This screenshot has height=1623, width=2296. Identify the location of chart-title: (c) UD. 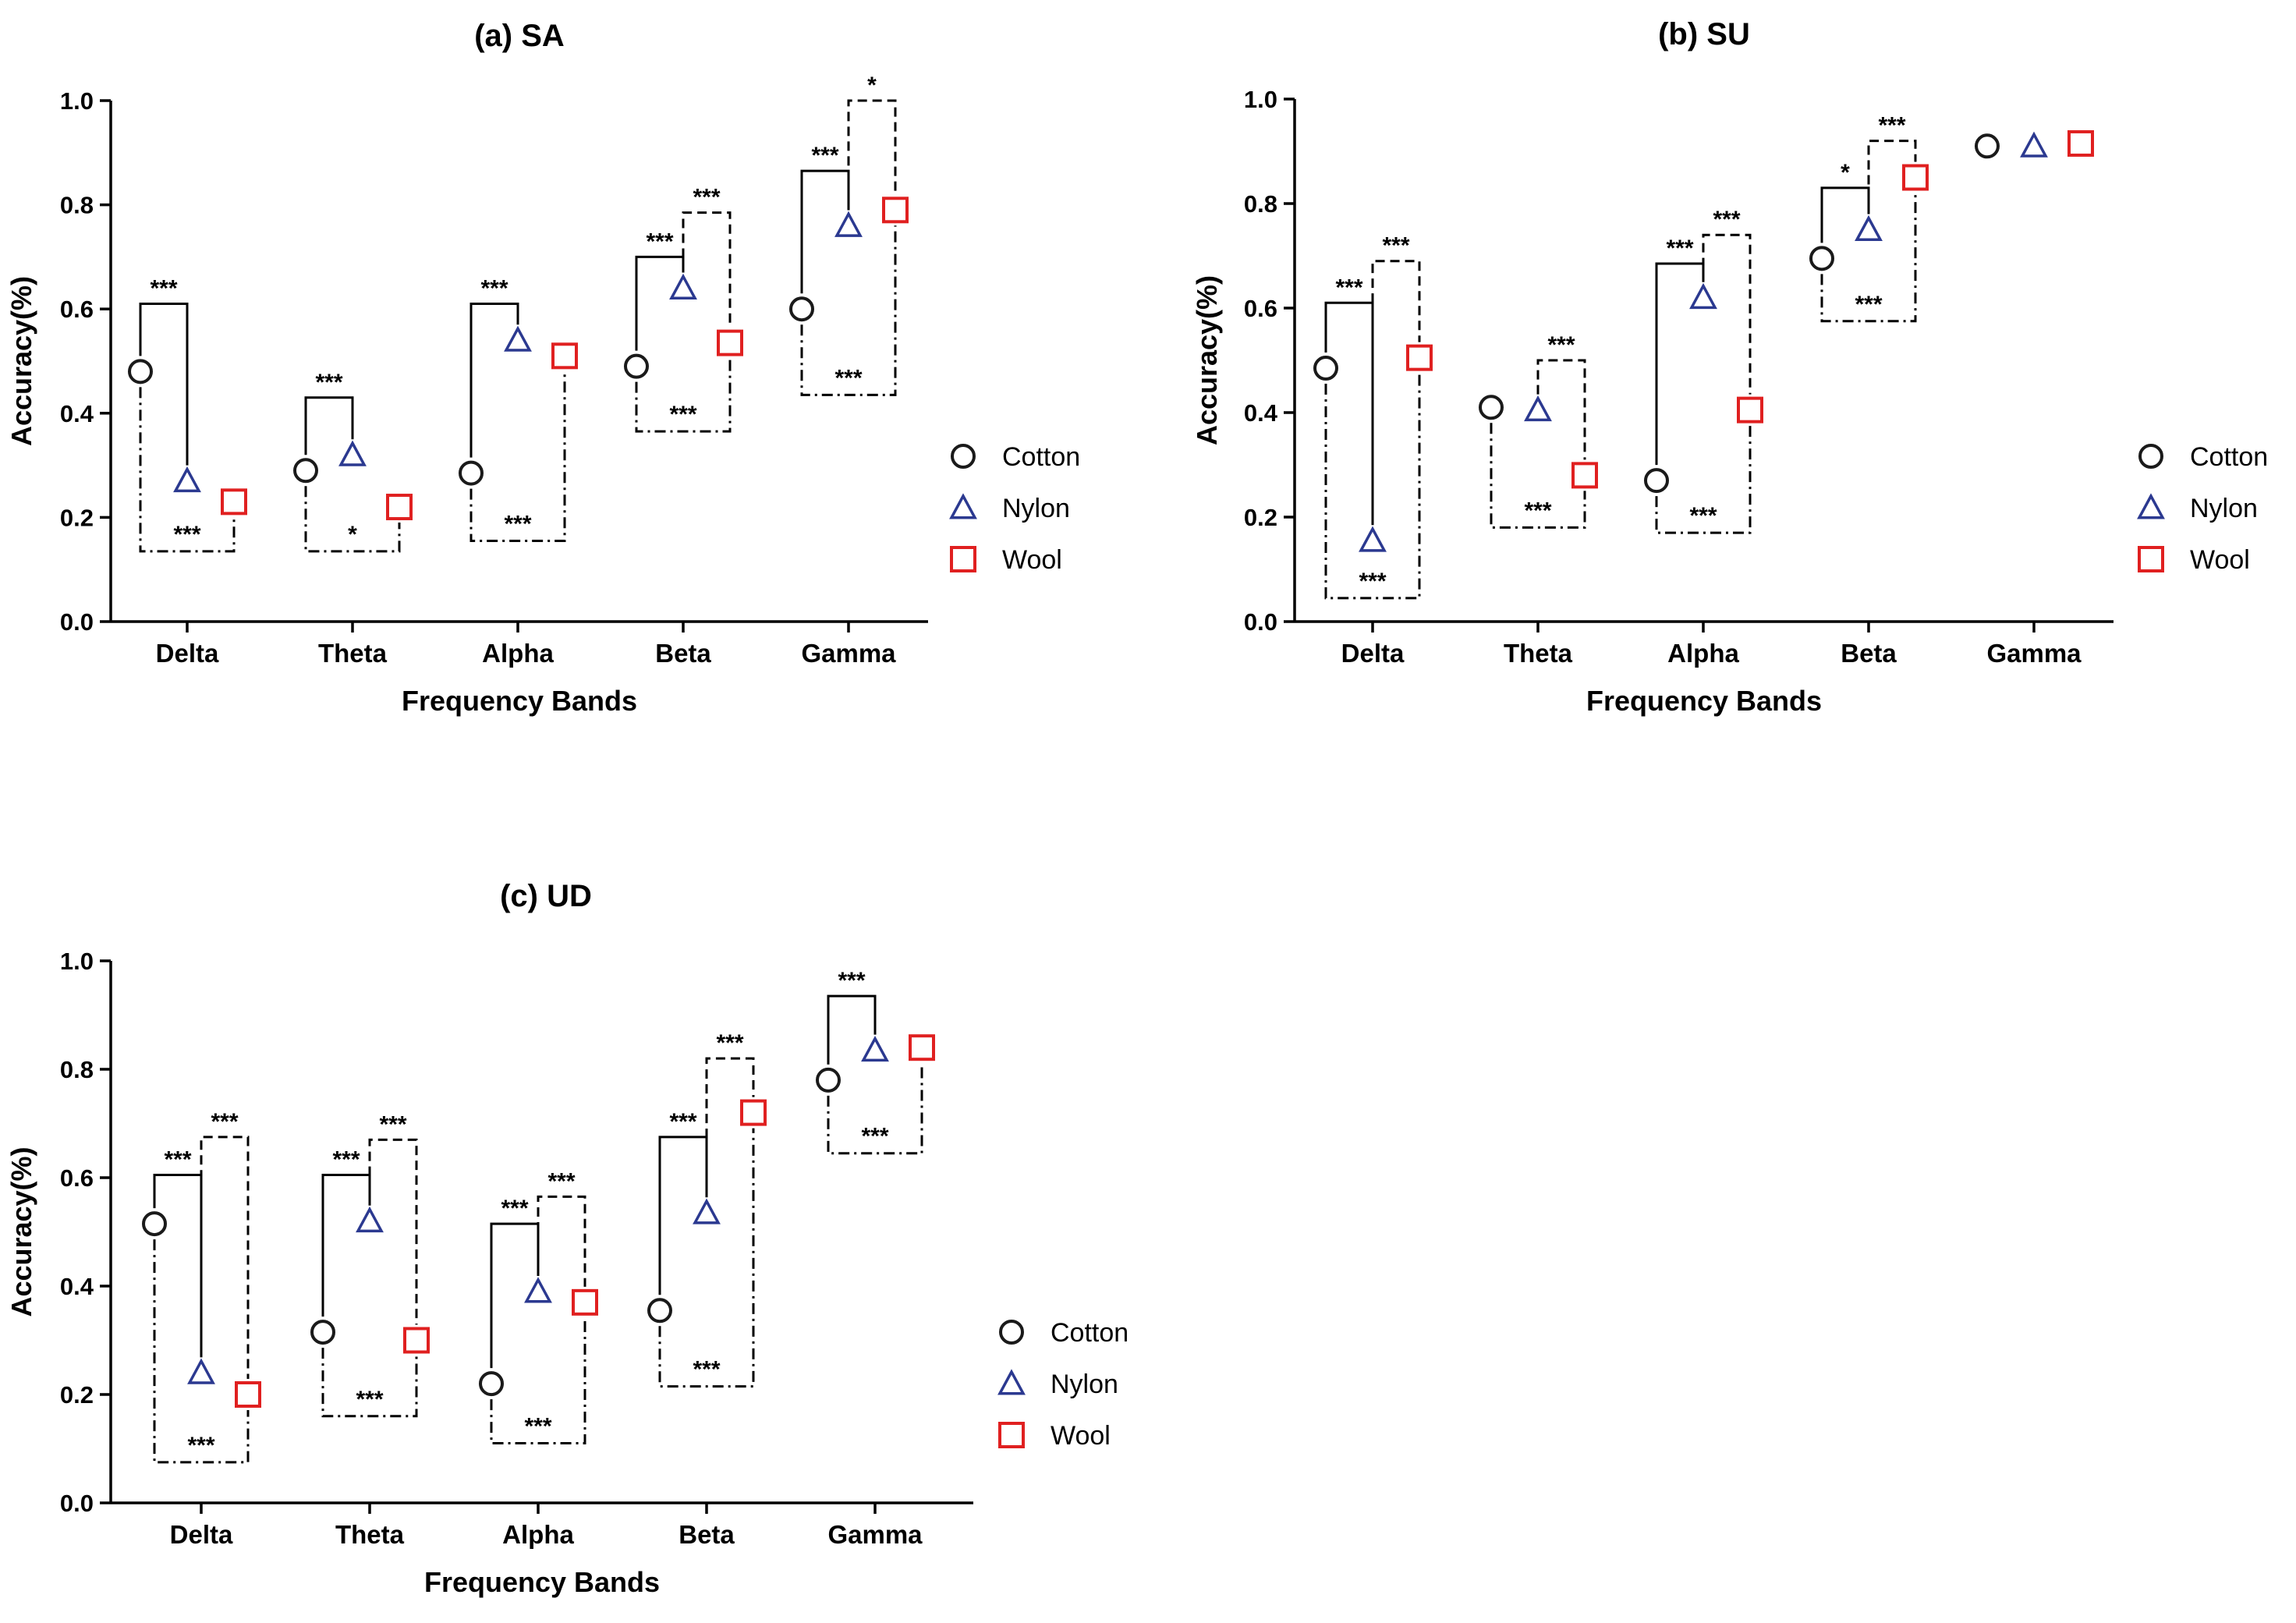
(546, 896).